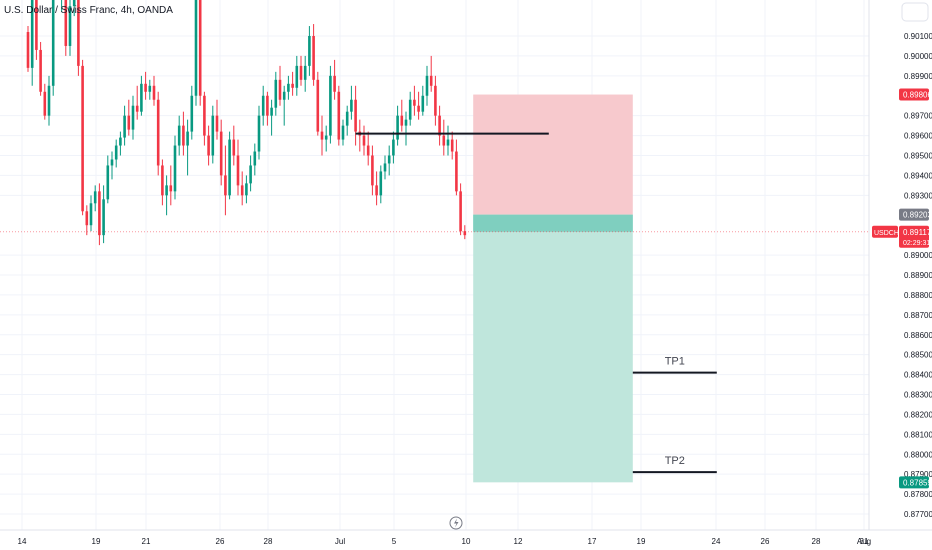  What do you see at coordinates (917, 232) in the screenshot?
I see `last-price-value: 0.89117` at bounding box center [917, 232].